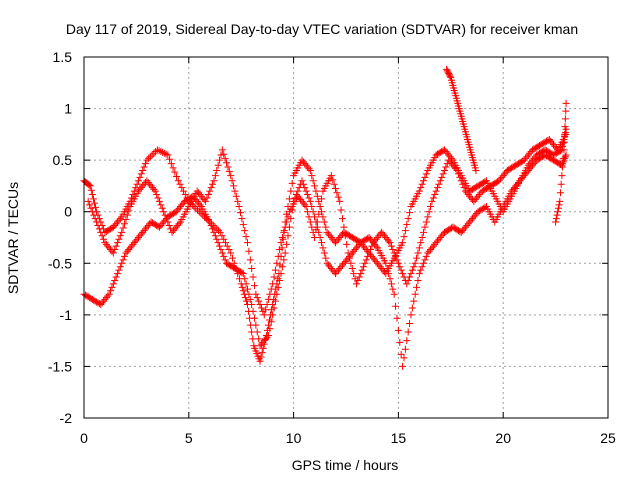  I want to click on y-axis-label: SDTVAR / TECUs, so click(13, 238).